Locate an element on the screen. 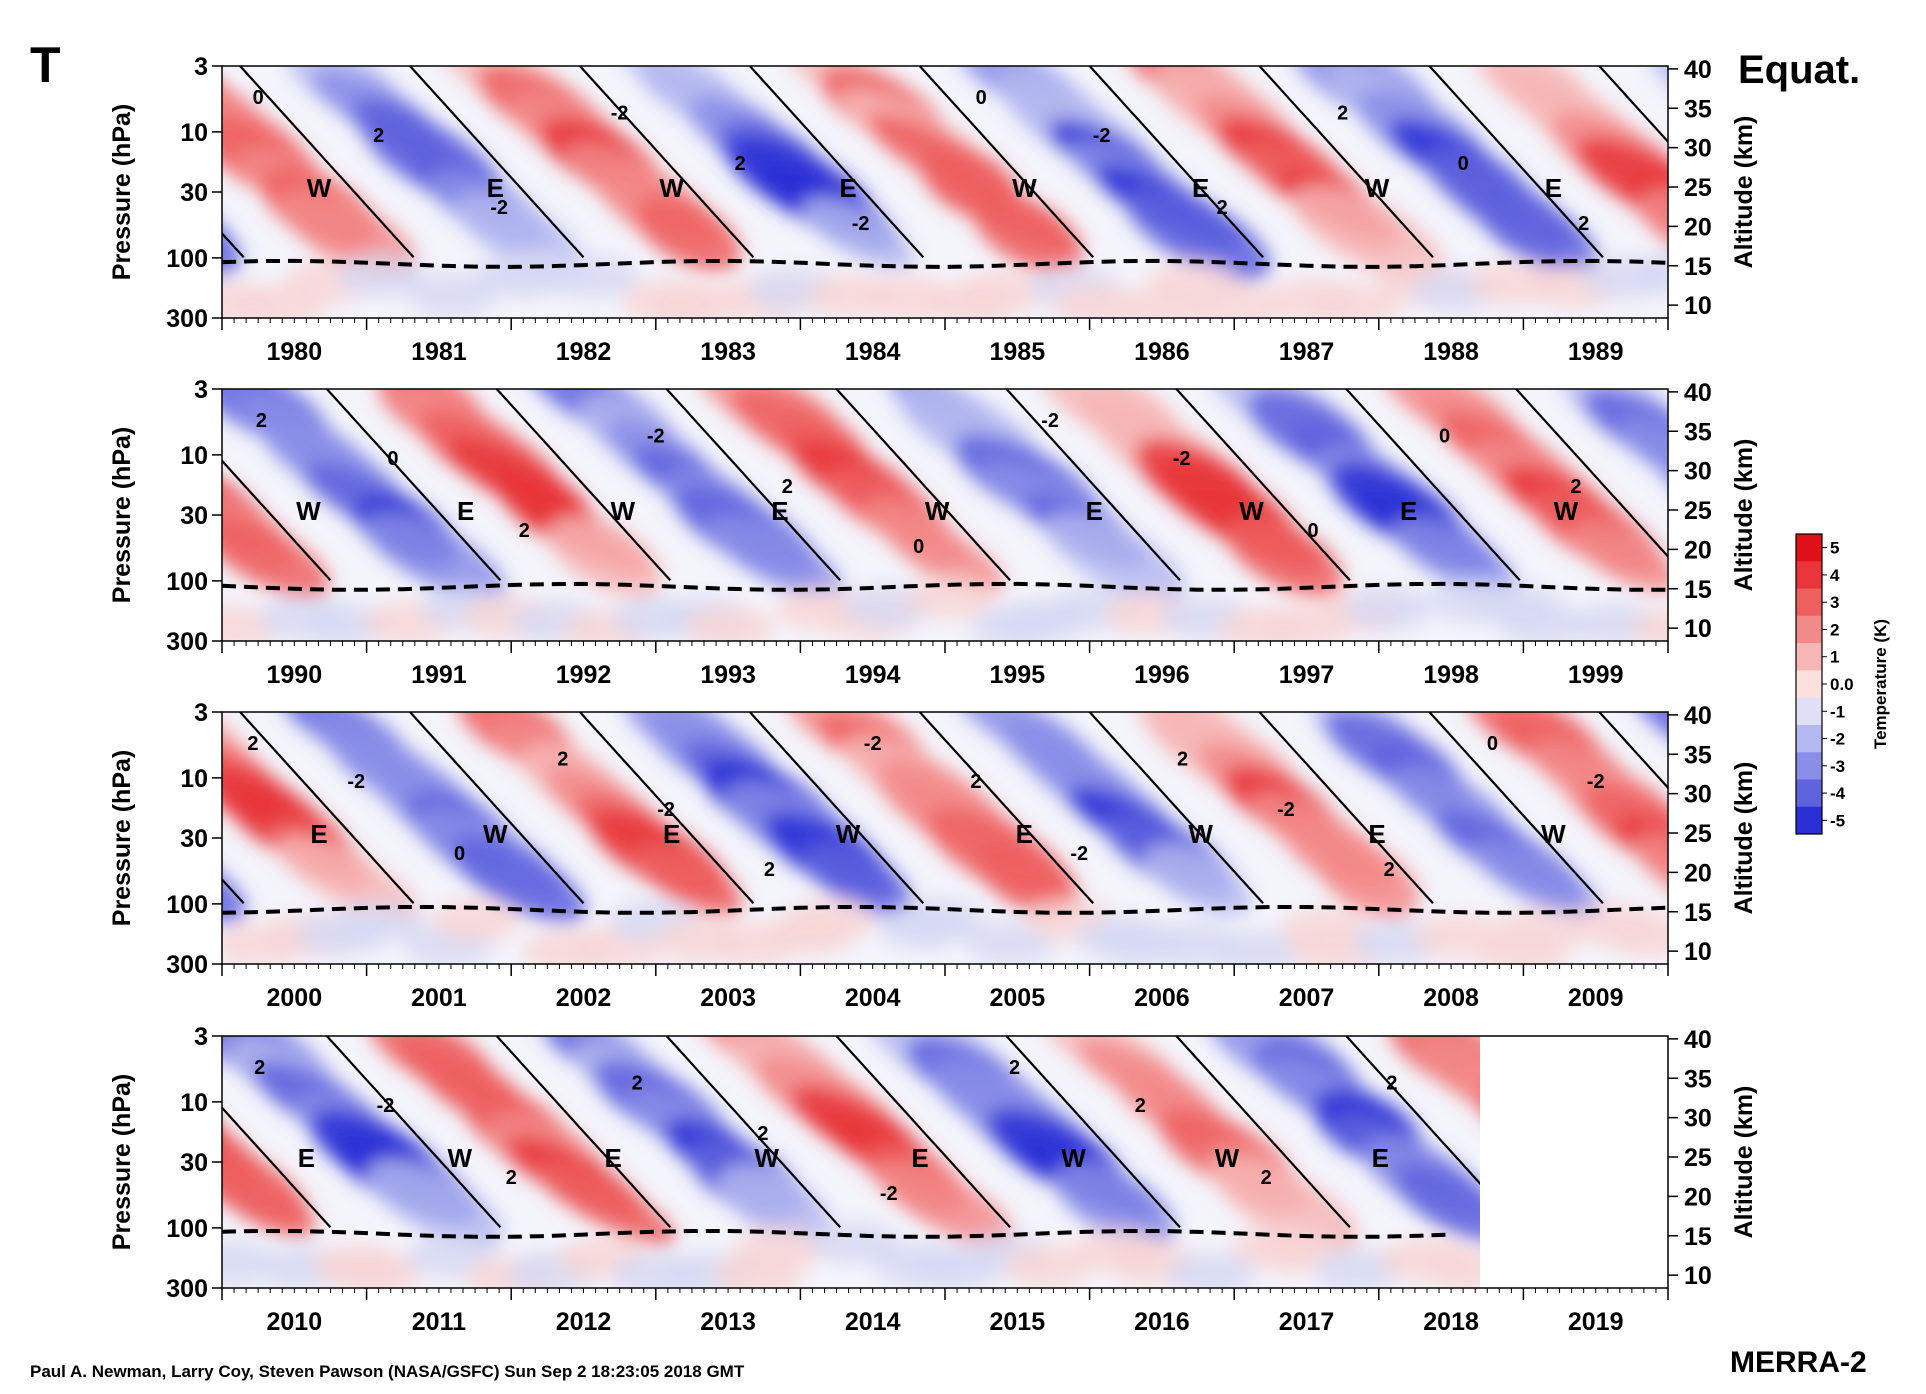 The height and width of the screenshot is (1394, 1926). x-tick-label: 2002 is located at coordinates (584, 998).